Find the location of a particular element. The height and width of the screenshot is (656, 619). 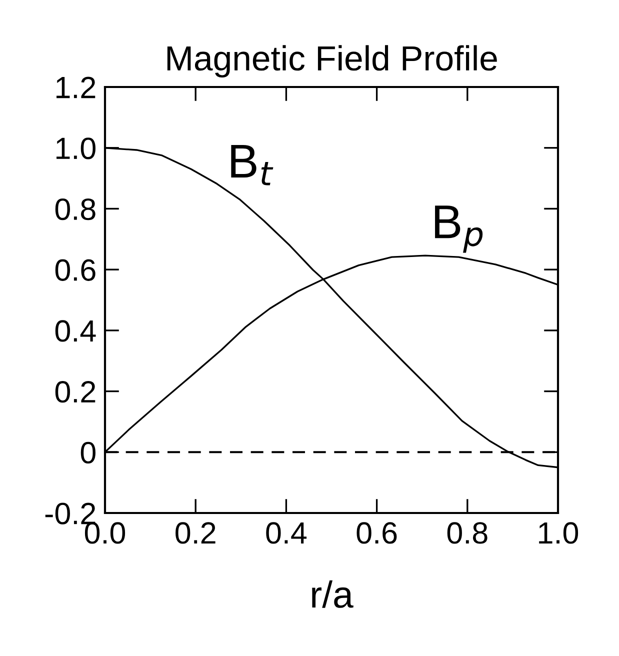

x-tick-label: 0.0 is located at coordinates (105, 533).